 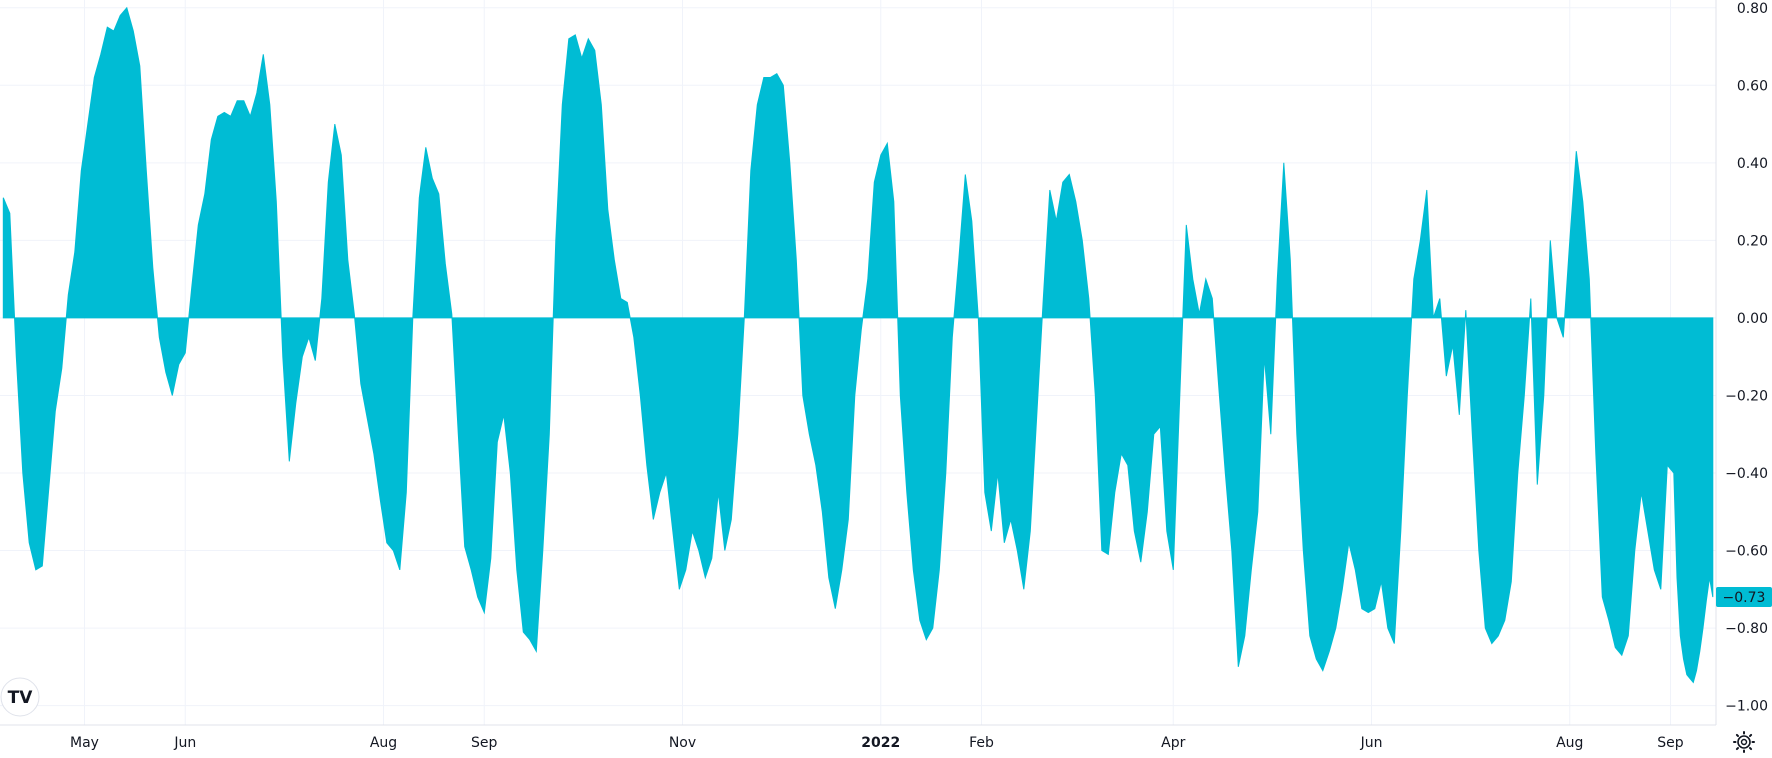 What do you see at coordinates (84, 743) in the screenshot?
I see `x-tick-label: May` at bounding box center [84, 743].